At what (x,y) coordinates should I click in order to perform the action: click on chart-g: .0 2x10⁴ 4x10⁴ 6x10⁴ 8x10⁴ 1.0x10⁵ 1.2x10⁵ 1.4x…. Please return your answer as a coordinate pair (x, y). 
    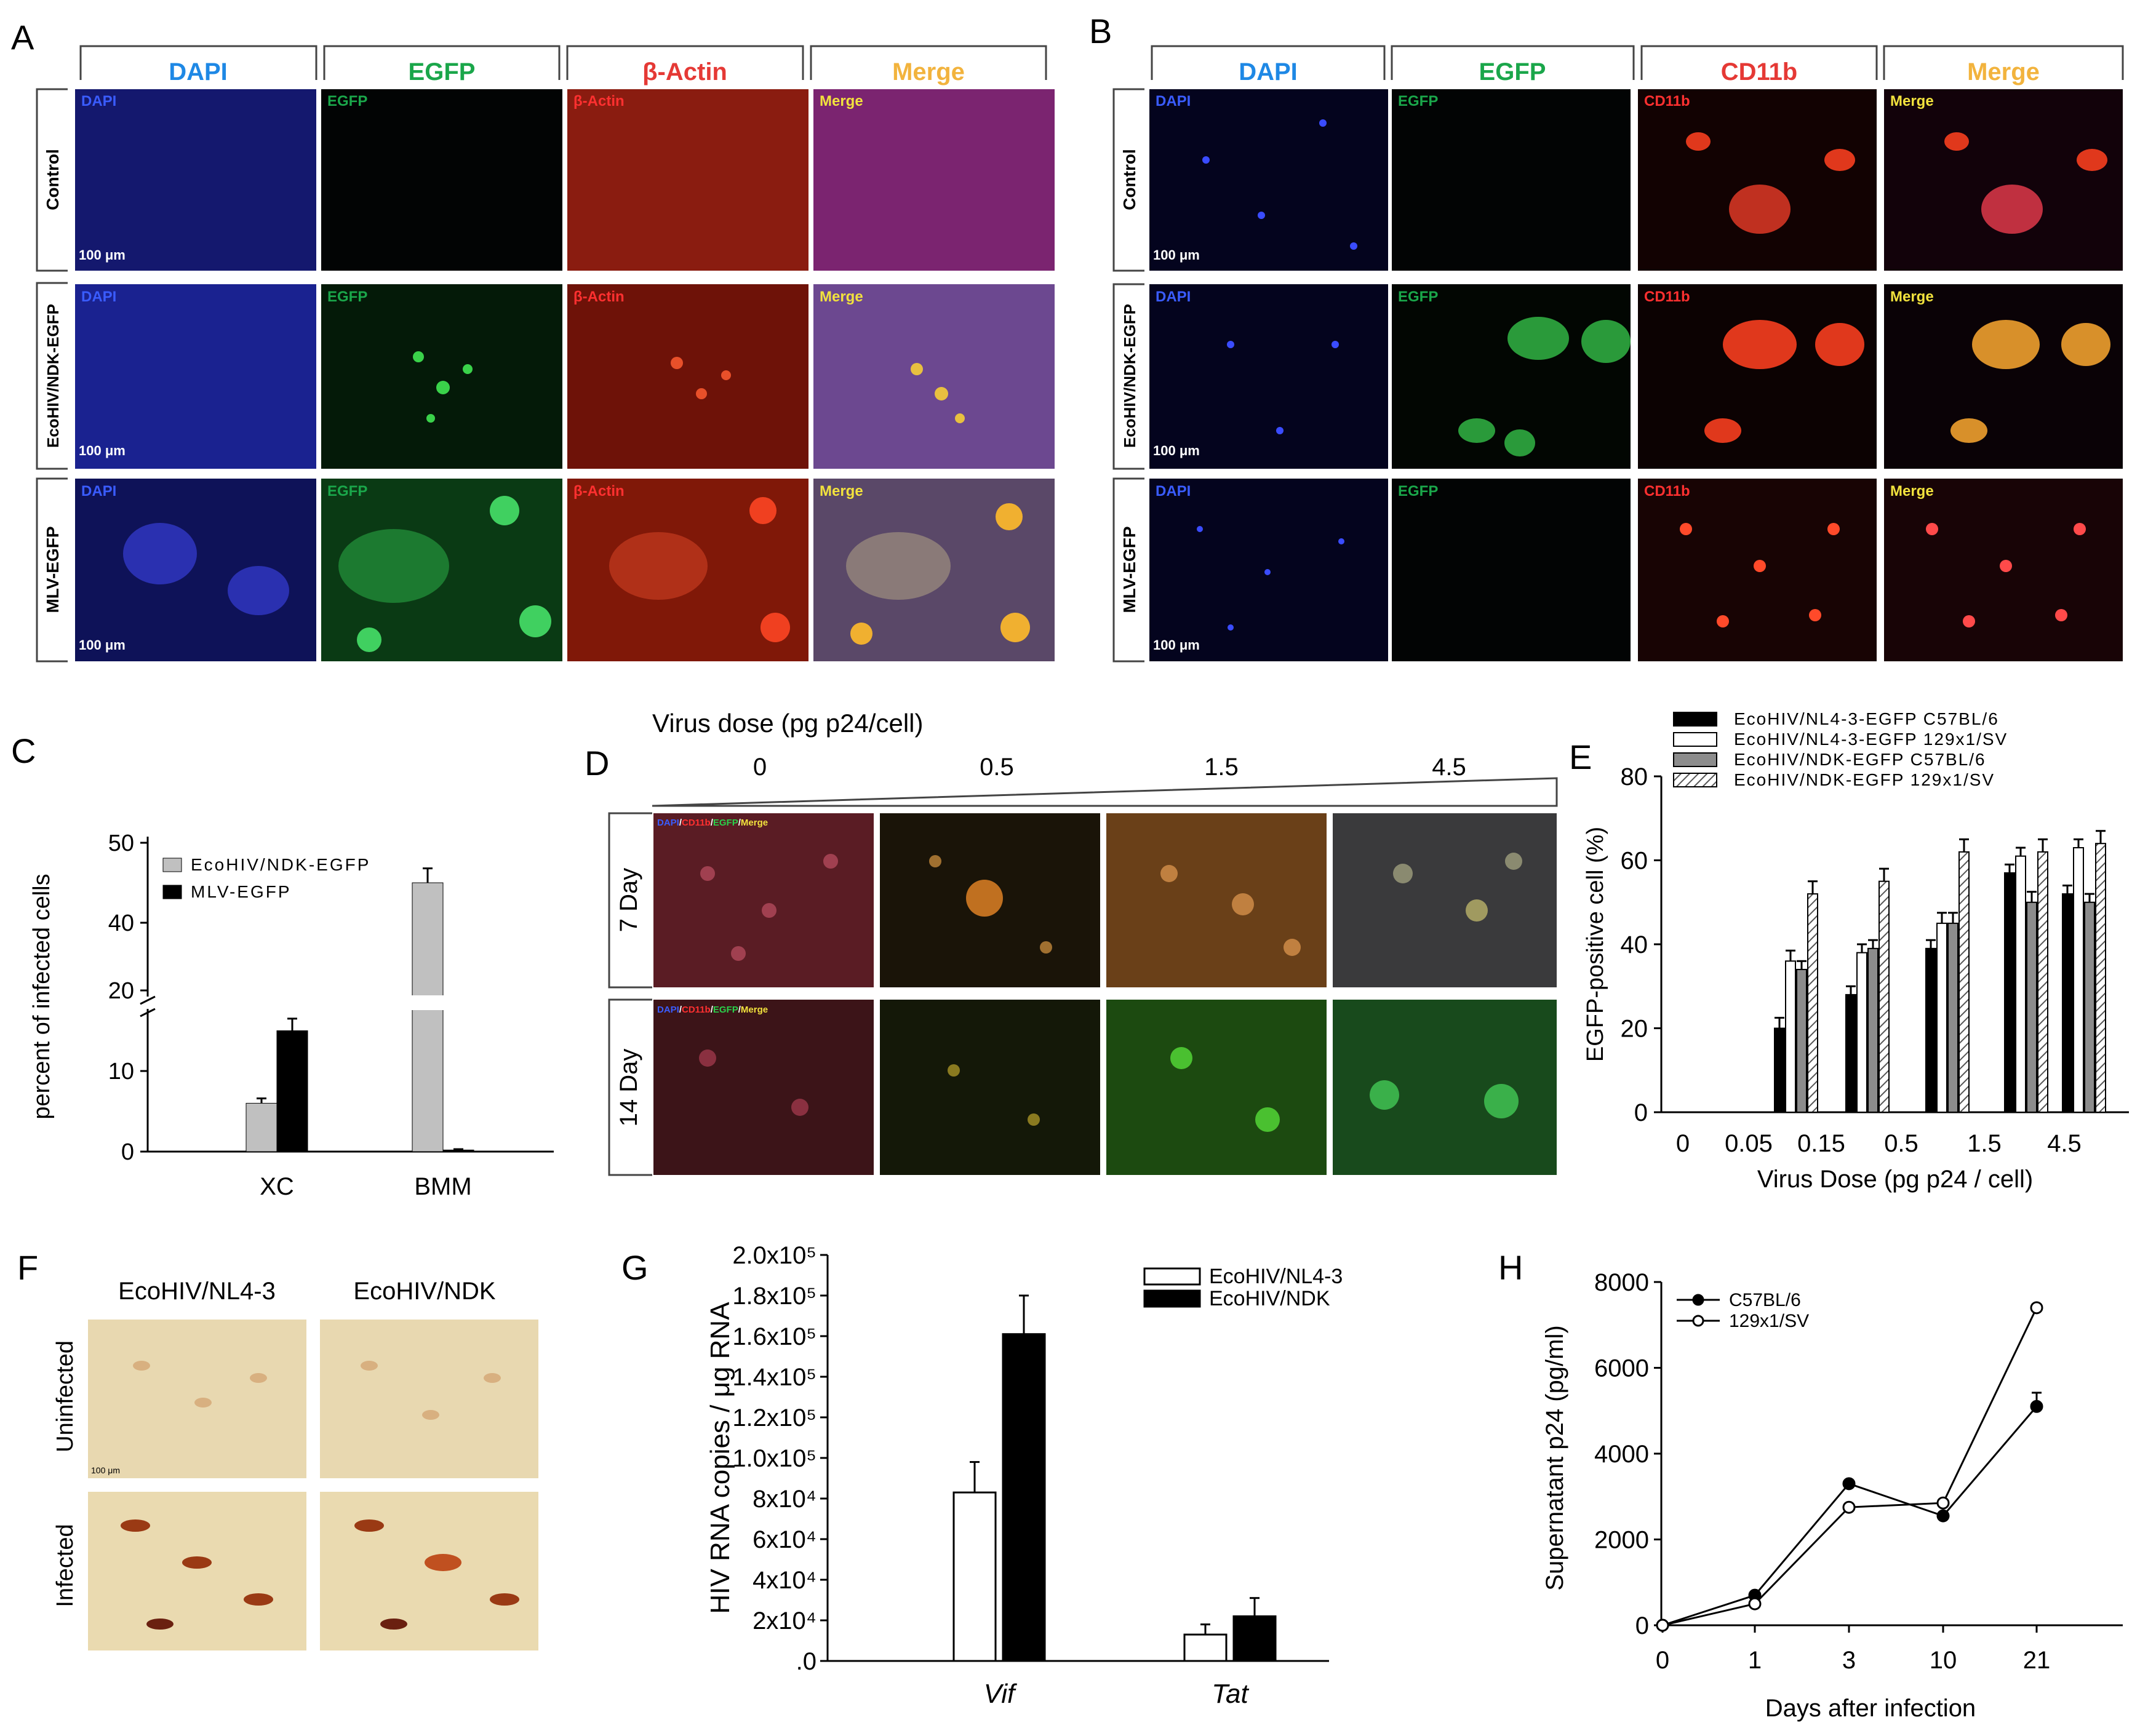
    Looking at the image, I should click on (1024, 1476).